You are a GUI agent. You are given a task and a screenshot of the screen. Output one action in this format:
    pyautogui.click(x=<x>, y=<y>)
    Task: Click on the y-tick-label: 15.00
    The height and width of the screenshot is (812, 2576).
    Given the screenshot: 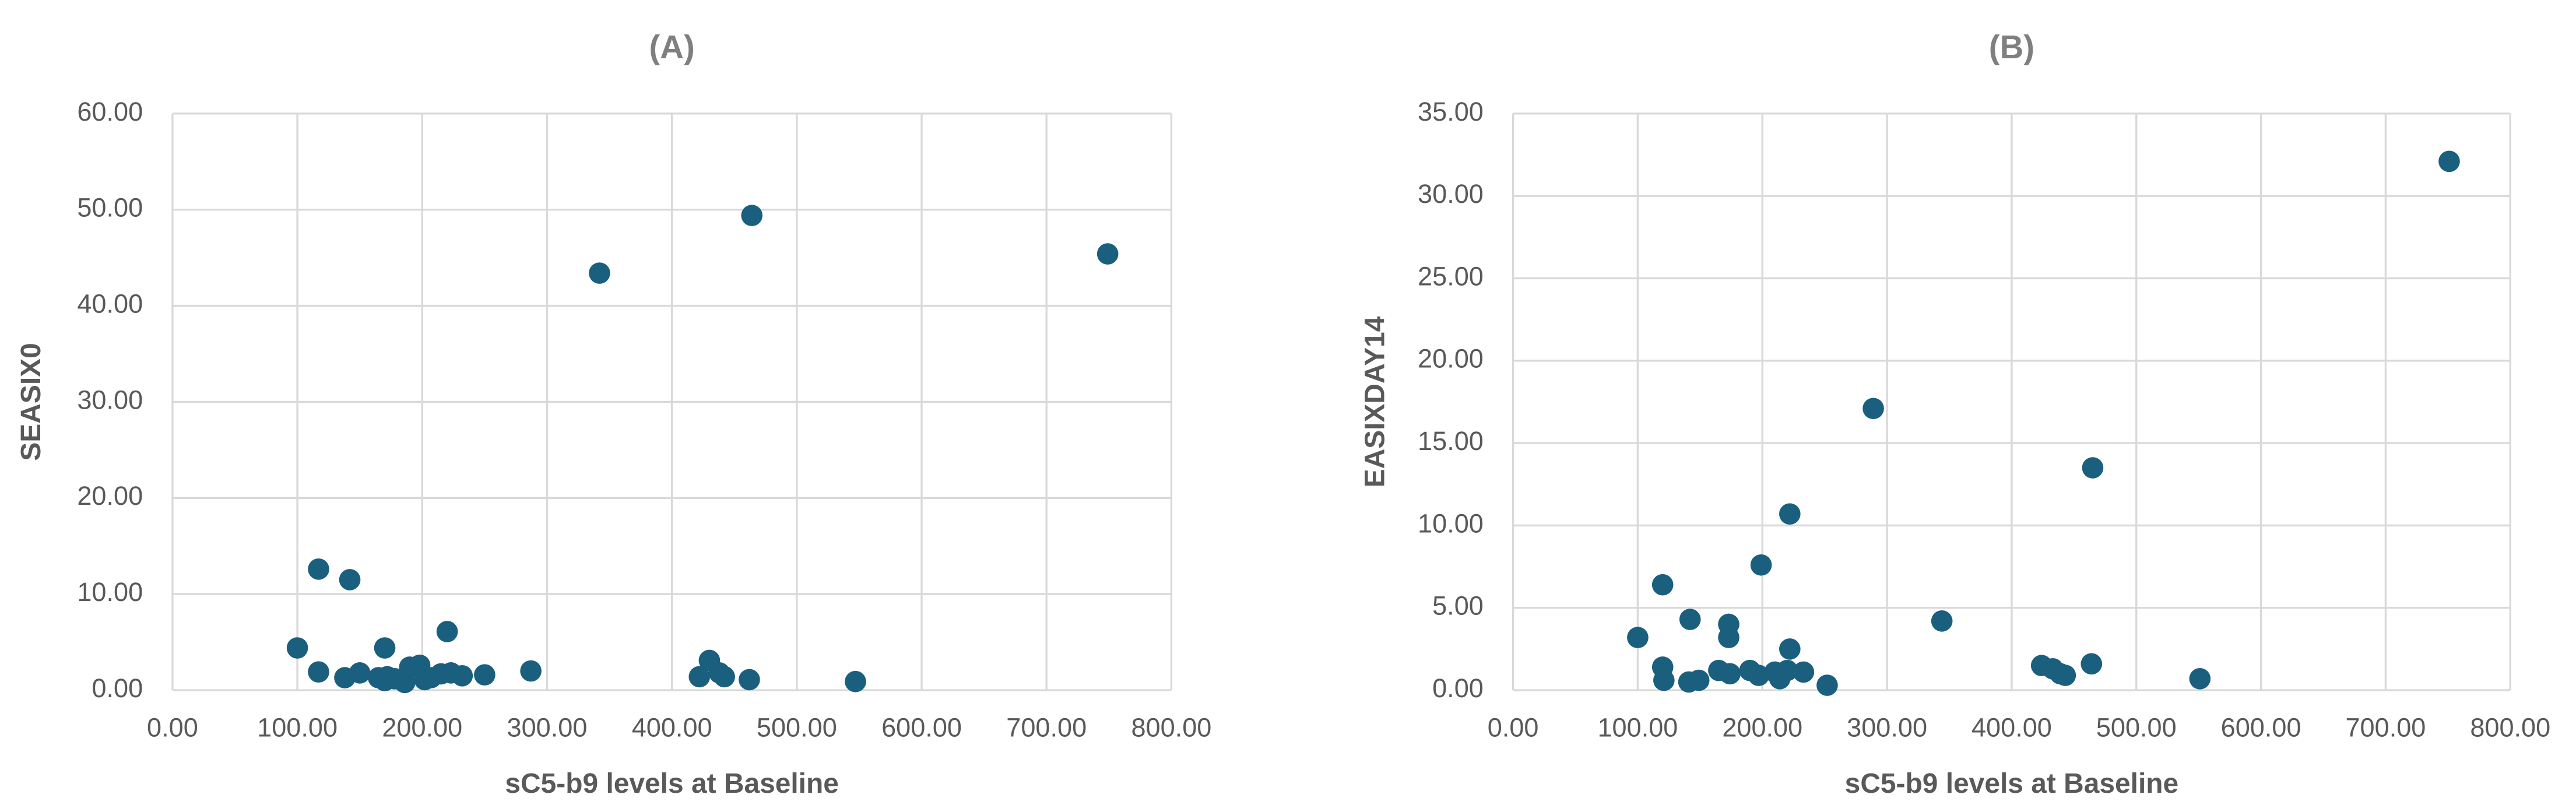 What is the action you would take?
    pyautogui.click(x=1451, y=441)
    